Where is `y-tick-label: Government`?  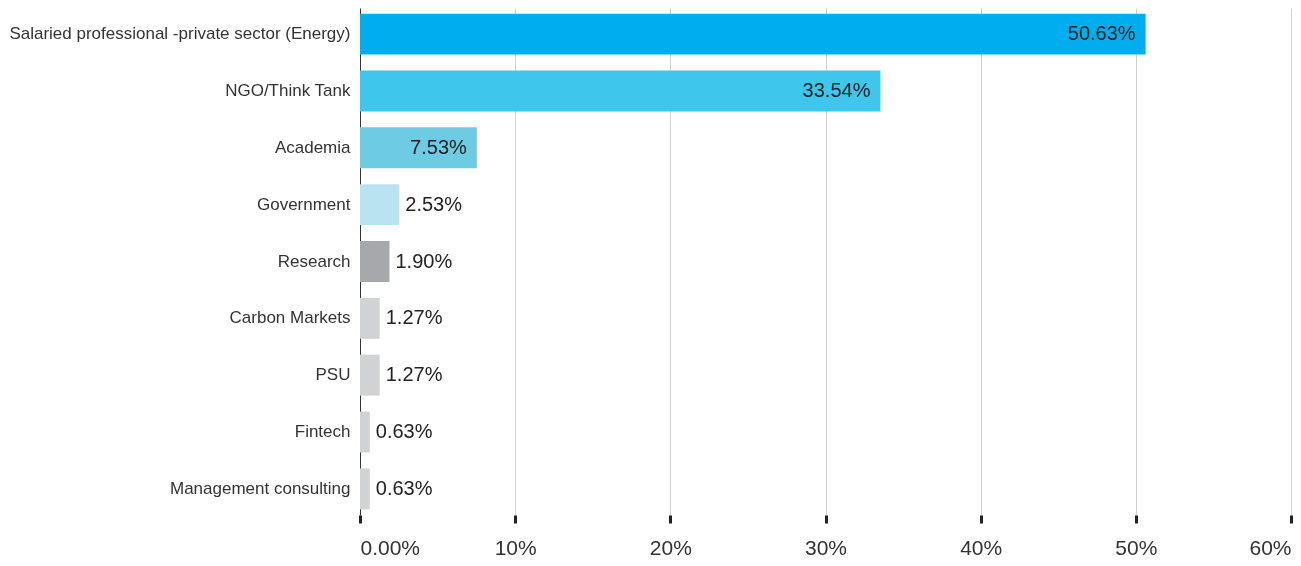 y-tick-label: Government is located at coordinates (303, 204).